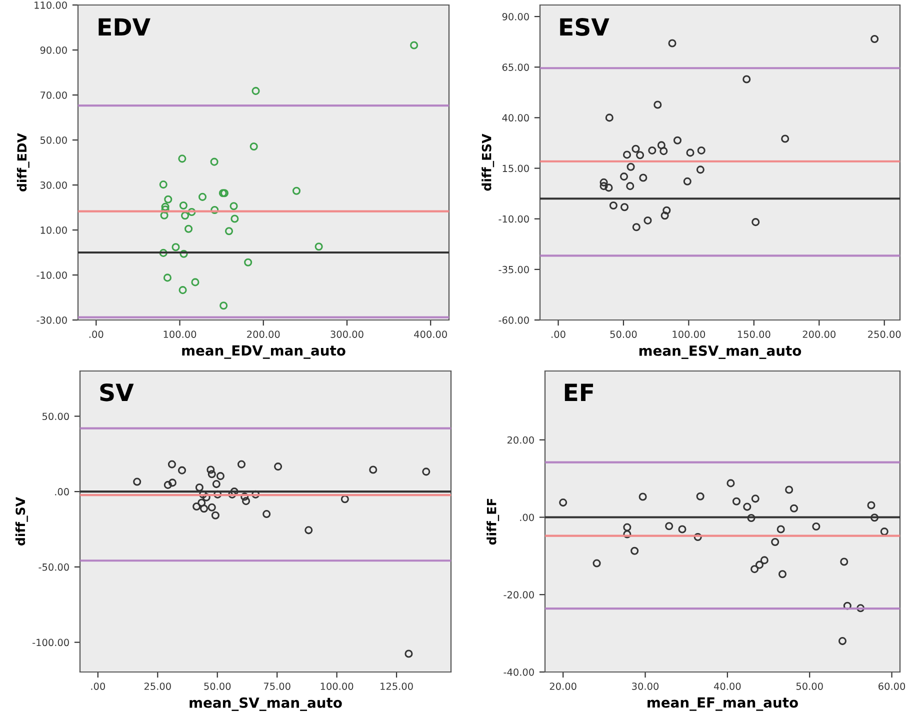 The height and width of the screenshot is (726, 922). I want to click on x-tick-label: 150.00, so click(754, 334).